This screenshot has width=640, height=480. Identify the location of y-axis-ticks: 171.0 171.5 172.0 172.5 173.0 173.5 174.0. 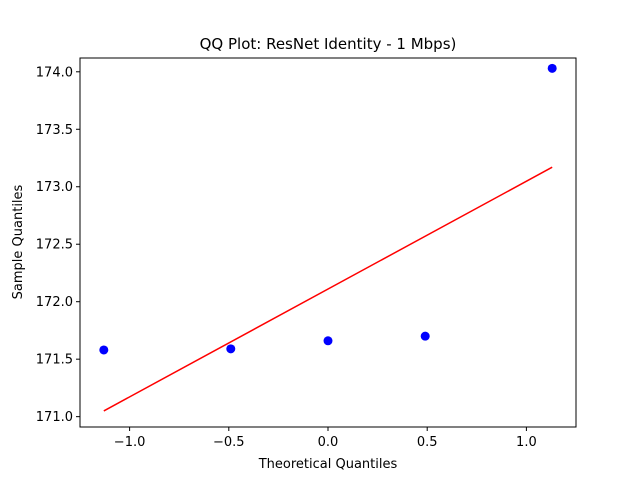
(58, 245).